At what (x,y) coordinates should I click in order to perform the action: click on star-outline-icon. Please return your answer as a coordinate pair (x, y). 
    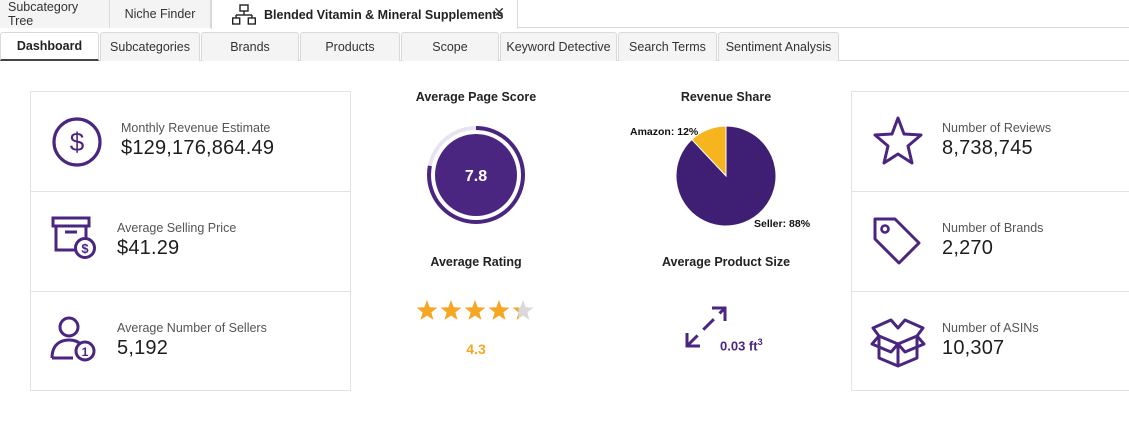
    Looking at the image, I should click on (898, 142).